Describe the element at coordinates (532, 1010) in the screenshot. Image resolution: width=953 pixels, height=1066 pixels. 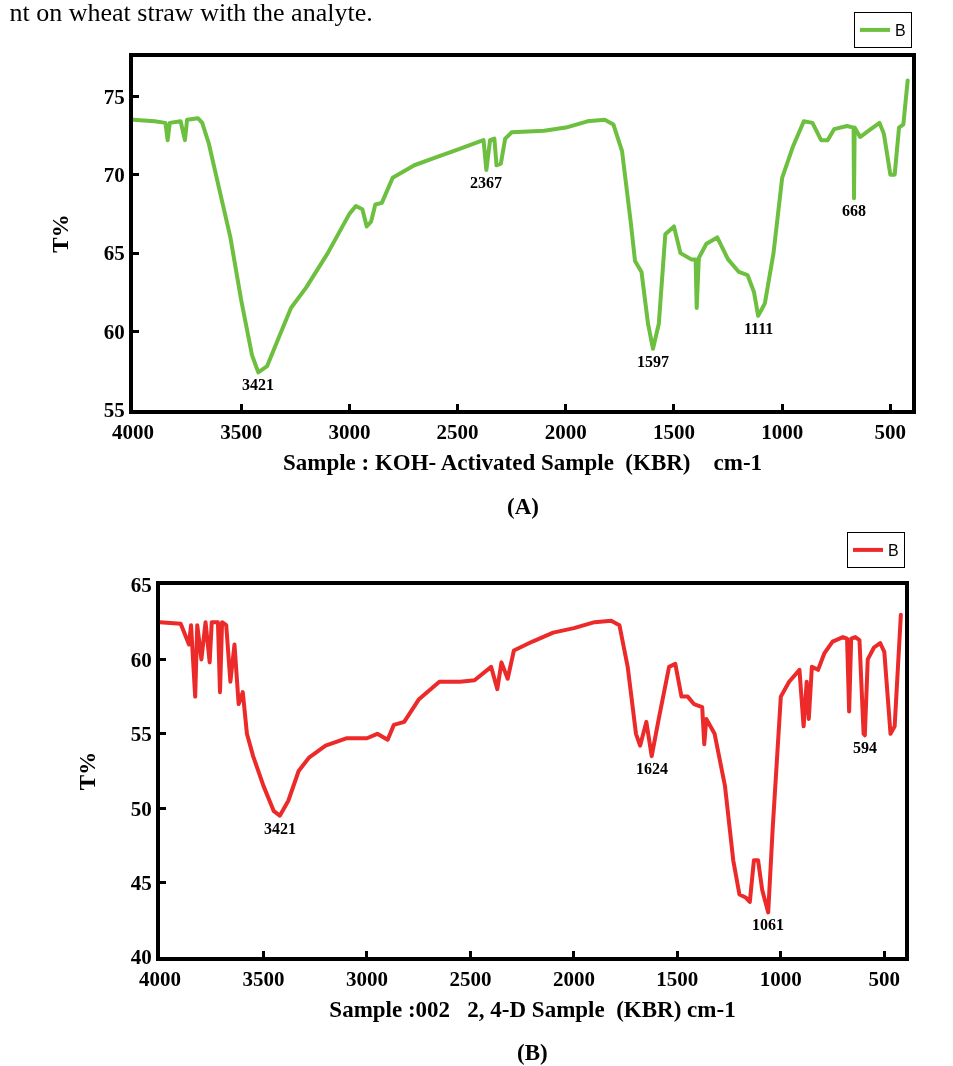
I see `x-axis-title: Sample :002 2, 4-D Sample (KBR) cm-1` at that location.